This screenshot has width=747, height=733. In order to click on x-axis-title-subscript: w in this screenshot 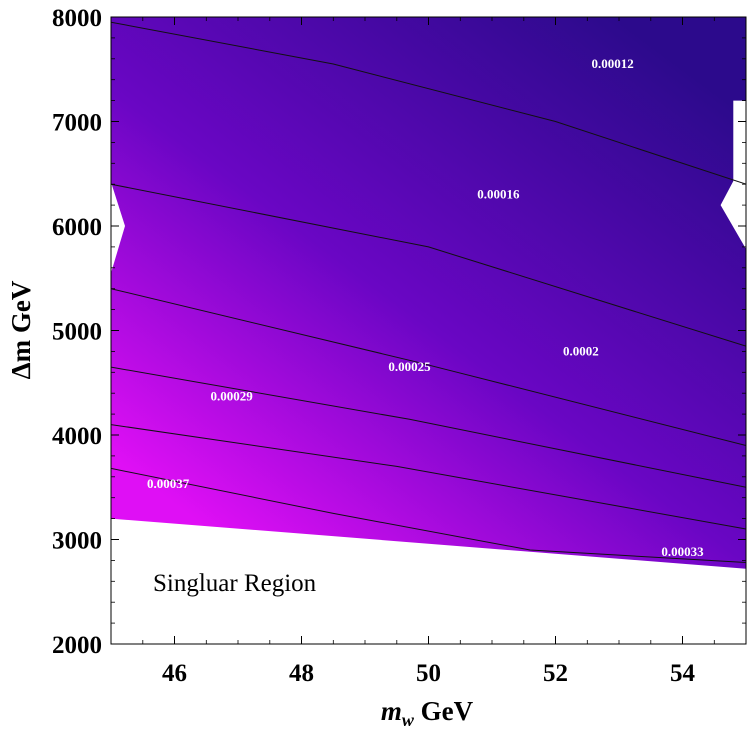, I will do `click(408, 719)`.